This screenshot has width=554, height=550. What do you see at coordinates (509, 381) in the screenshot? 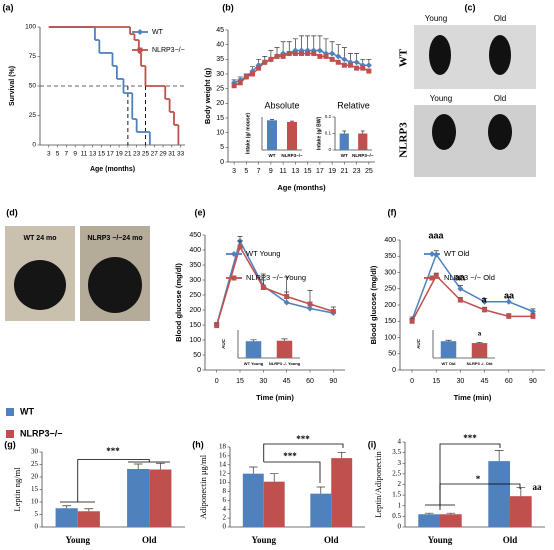
I see `x-tick-label: 60` at bounding box center [509, 381].